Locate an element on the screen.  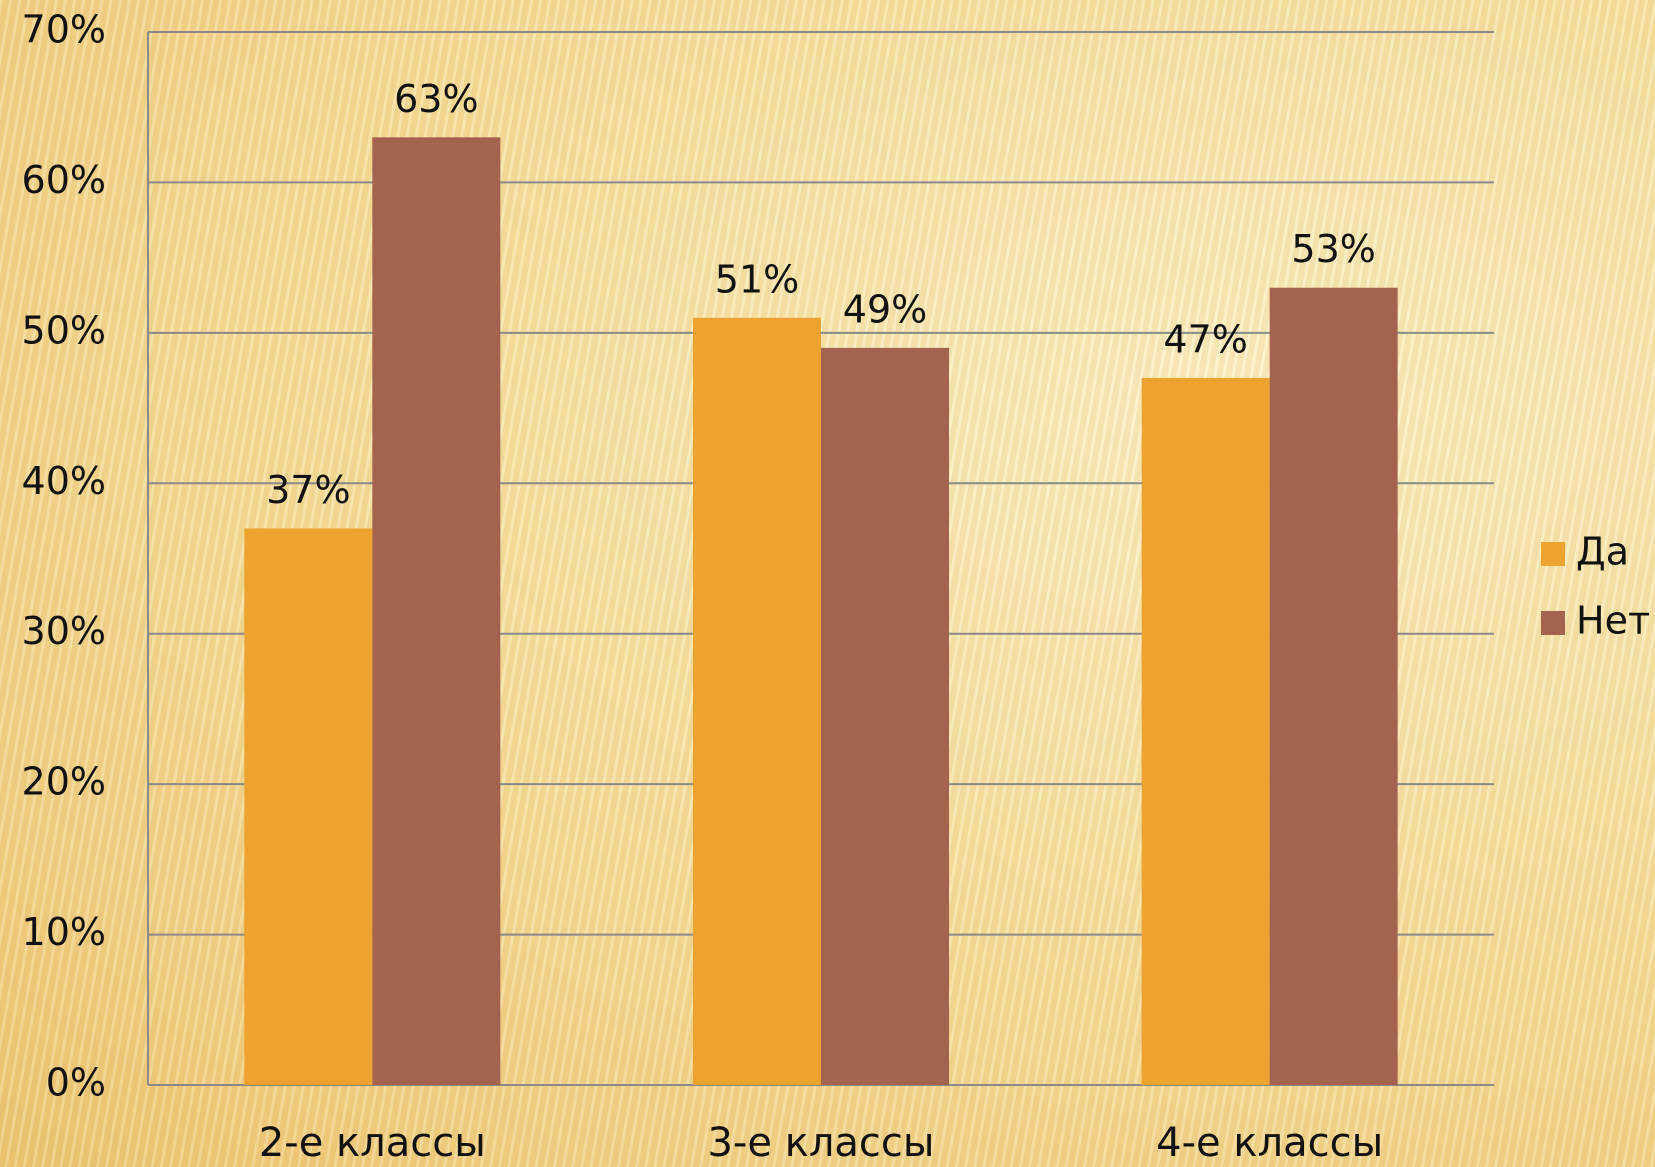
legend-label: Да is located at coordinates (1602, 552).